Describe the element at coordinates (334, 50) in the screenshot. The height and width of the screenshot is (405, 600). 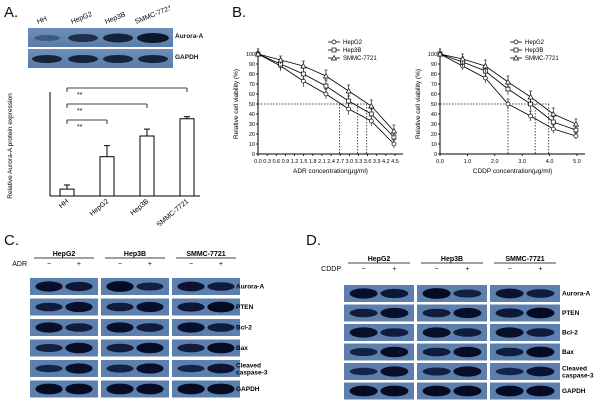
I see `legend-marker` at that location.